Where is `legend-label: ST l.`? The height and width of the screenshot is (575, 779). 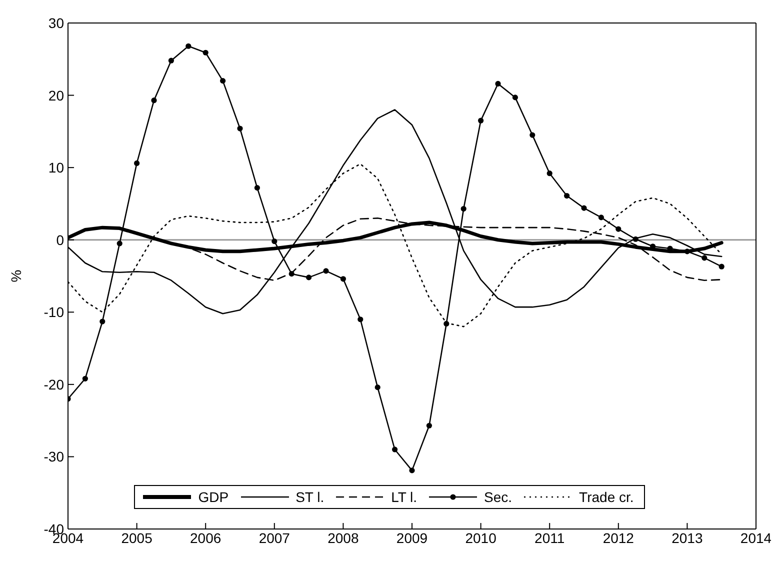
legend-label: ST l. is located at coordinates (310, 497).